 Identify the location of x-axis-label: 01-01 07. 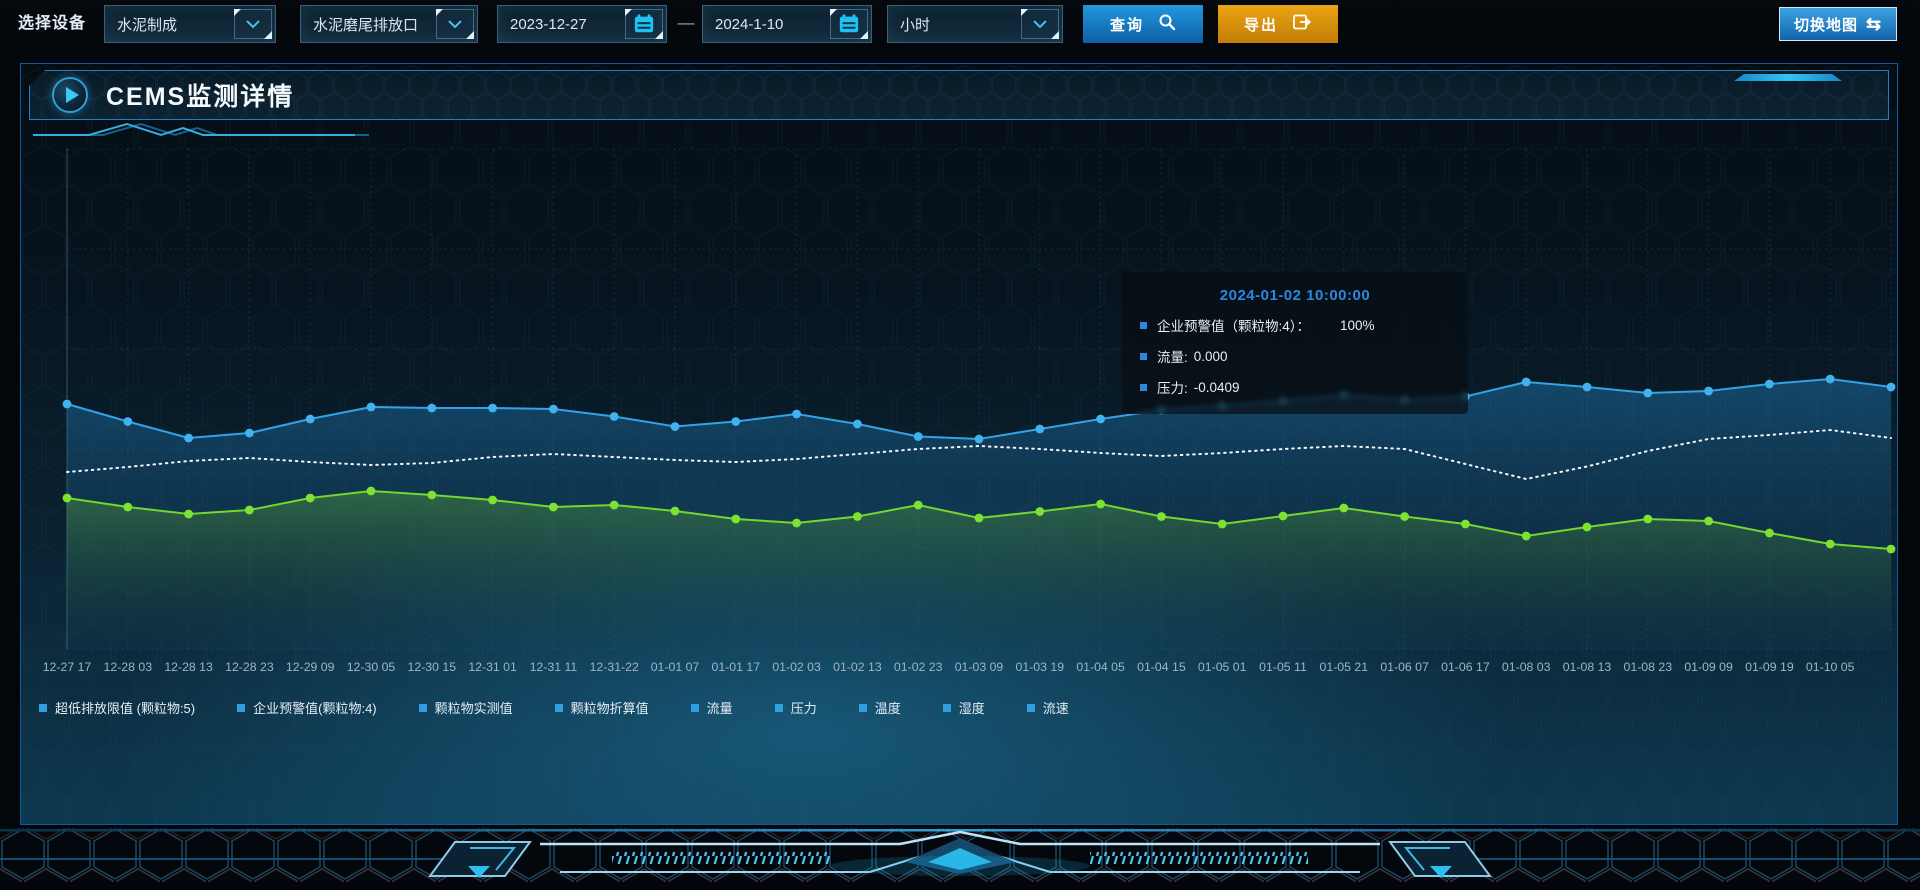
(675, 667).